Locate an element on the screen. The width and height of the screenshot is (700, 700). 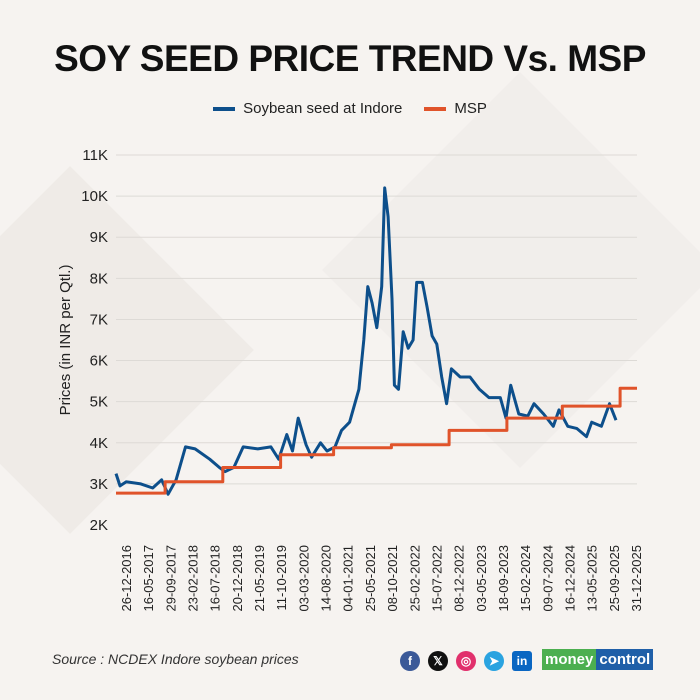
x-tick-label: 25-09-2025 is located at coordinates (614, 578).